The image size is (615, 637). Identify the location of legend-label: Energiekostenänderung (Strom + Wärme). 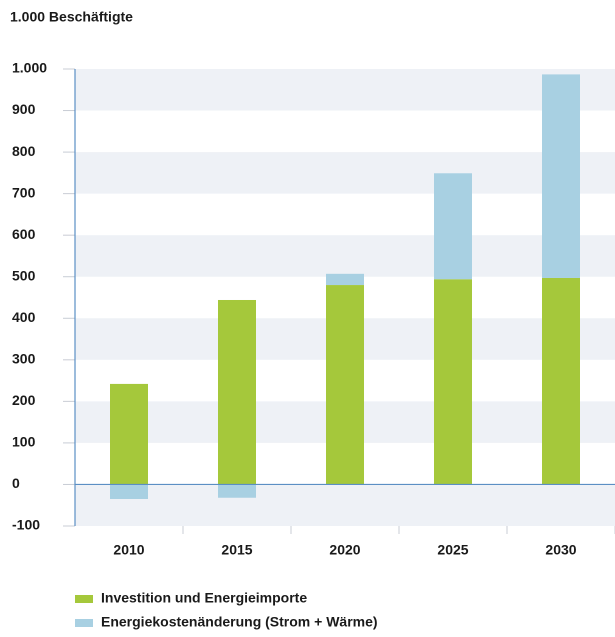
(239, 622).